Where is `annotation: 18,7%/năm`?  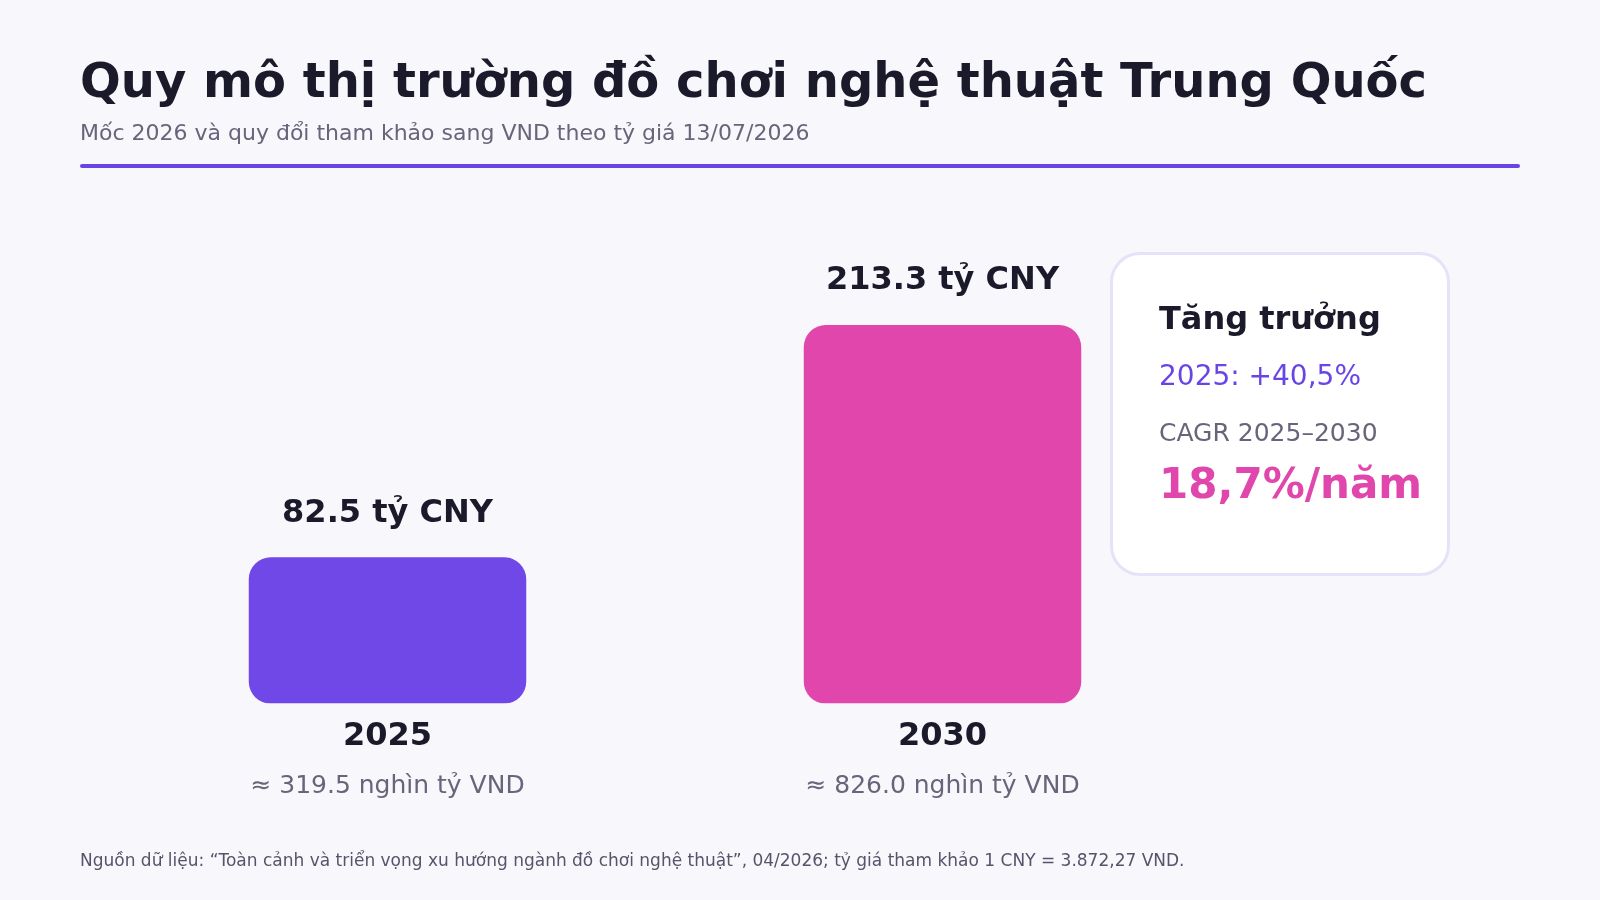 annotation: 18,7%/năm is located at coordinates (1291, 483).